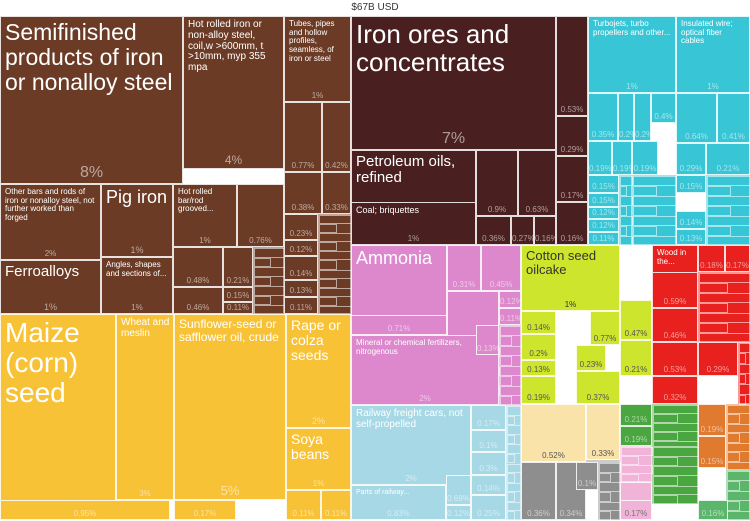  I want to click on treemap-cell: Hot rolled bar/rod grooved... 1%, so click(205, 215).